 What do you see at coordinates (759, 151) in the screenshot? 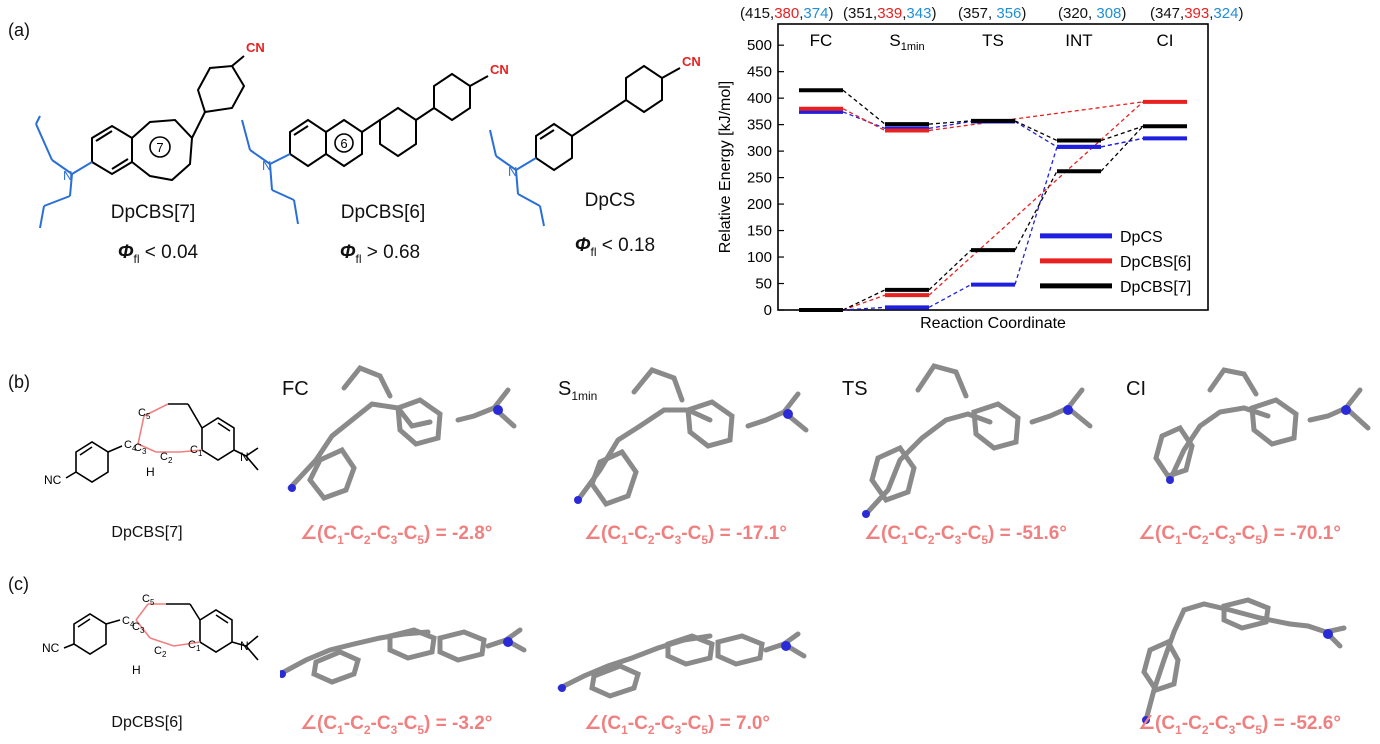
I see `y-tick-label: 300` at bounding box center [759, 151].